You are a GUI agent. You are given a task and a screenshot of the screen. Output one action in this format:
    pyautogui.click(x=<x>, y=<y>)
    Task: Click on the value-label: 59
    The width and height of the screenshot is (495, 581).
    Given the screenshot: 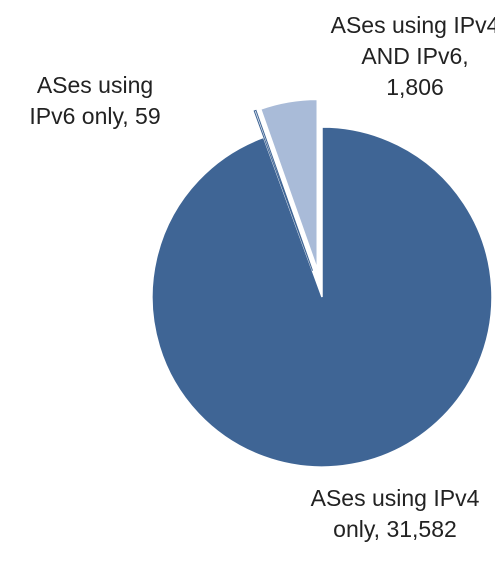 What is the action you would take?
    pyautogui.click(x=148, y=116)
    